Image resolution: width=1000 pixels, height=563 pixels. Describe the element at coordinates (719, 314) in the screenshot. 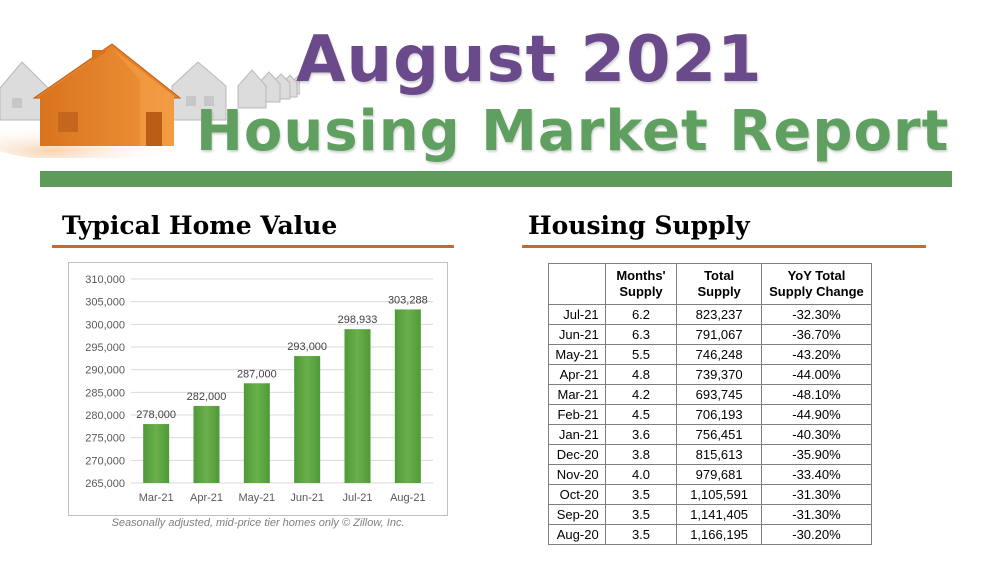

I see `cell-total-supply: 823,237` at that location.